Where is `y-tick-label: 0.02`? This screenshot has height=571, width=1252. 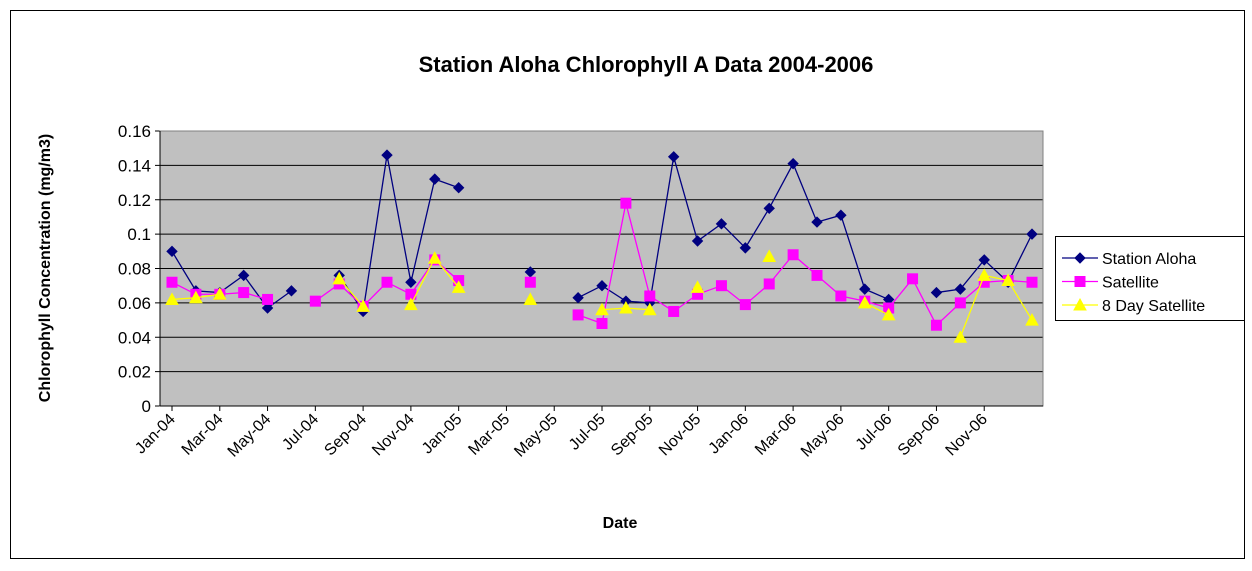 y-tick-label: 0.02 is located at coordinates (134, 372).